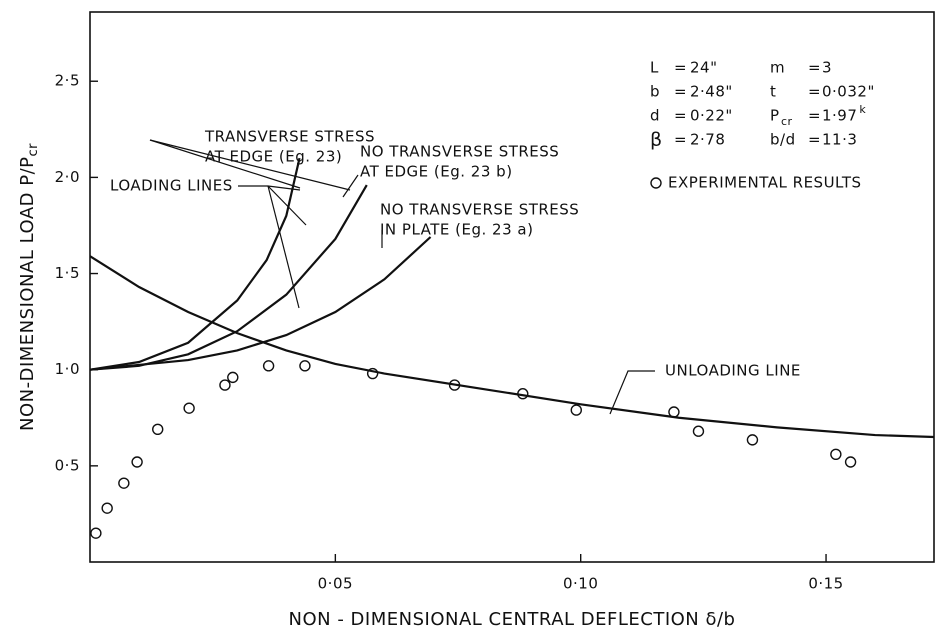 The width and height of the screenshot is (936, 637). Describe the element at coordinates (273, 157) in the screenshot. I see `curve-annotation: AT EDGE (Eg. 23)` at that location.